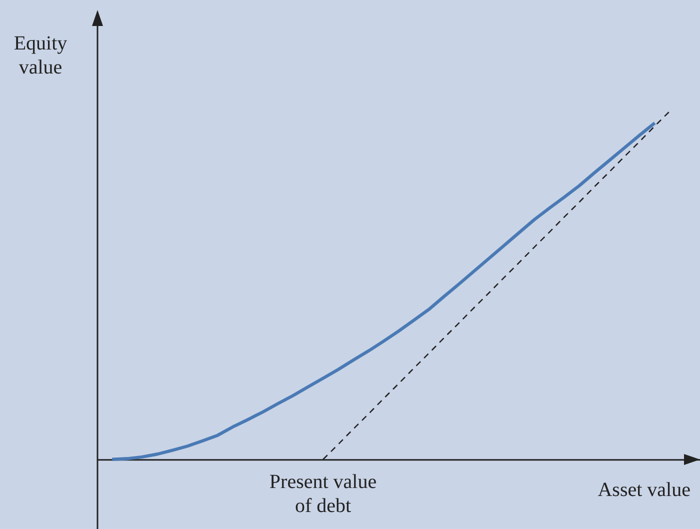 This screenshot has height=529, width=700. What do you see at coordinates (644, 489) in the screenshot?
I see `x-axis-title: Asset value` at bounding box center [644, 489].